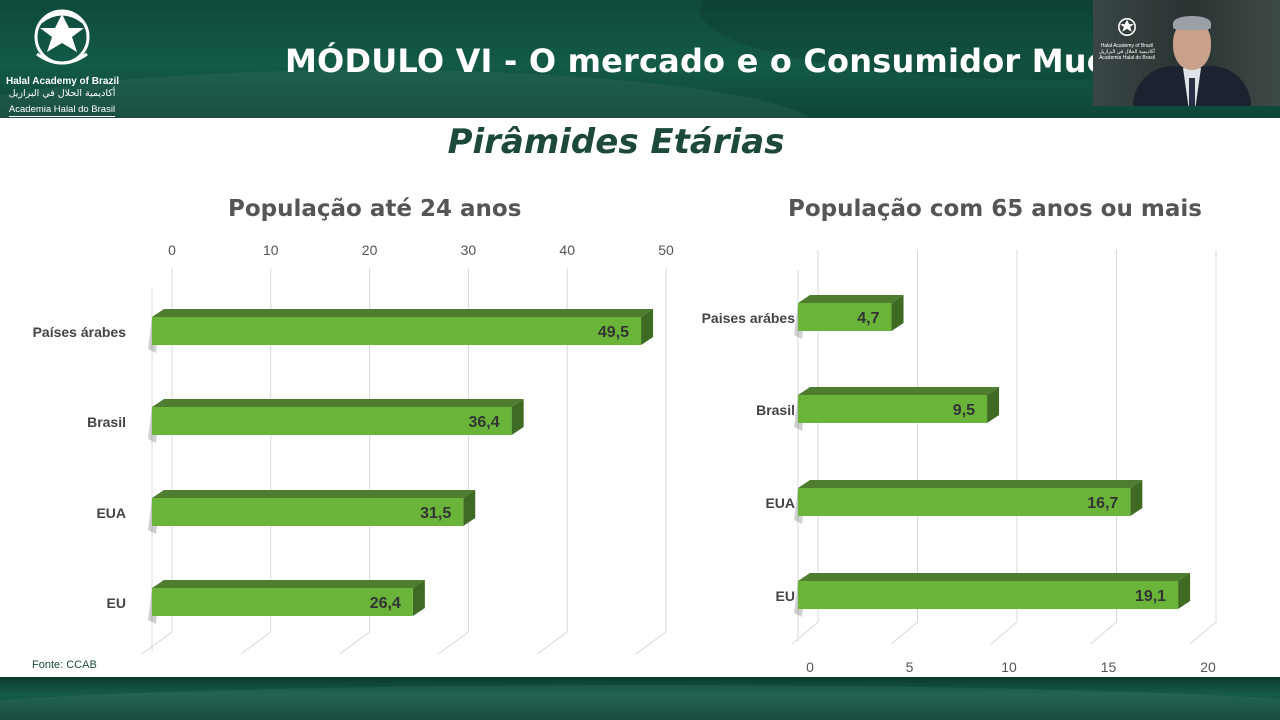 The width and height of the screenshot is (1280, 720). Describe the element at coordinates (80, 332) in the screenshot. I see `category-label: Países árabes` at that location.